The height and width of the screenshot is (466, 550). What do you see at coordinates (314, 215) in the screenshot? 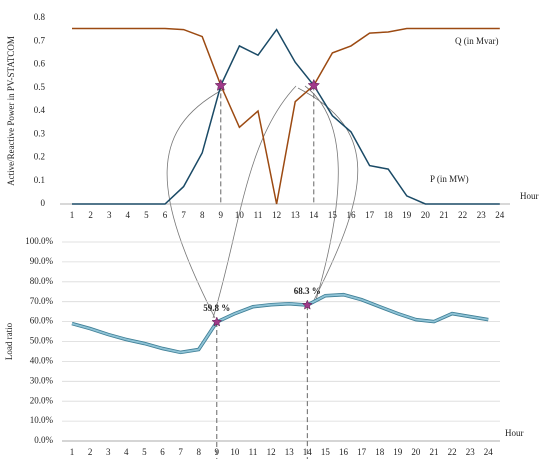
I see `x-tick-label: 14` at bounding box center [314, 215].